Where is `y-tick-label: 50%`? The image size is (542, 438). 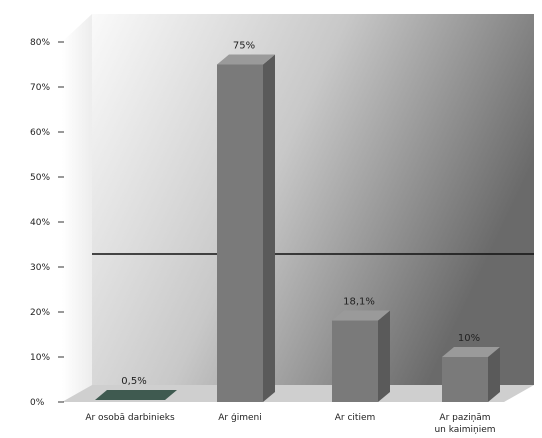
y-tick-label: 50% is located at coordinates (40, 178).